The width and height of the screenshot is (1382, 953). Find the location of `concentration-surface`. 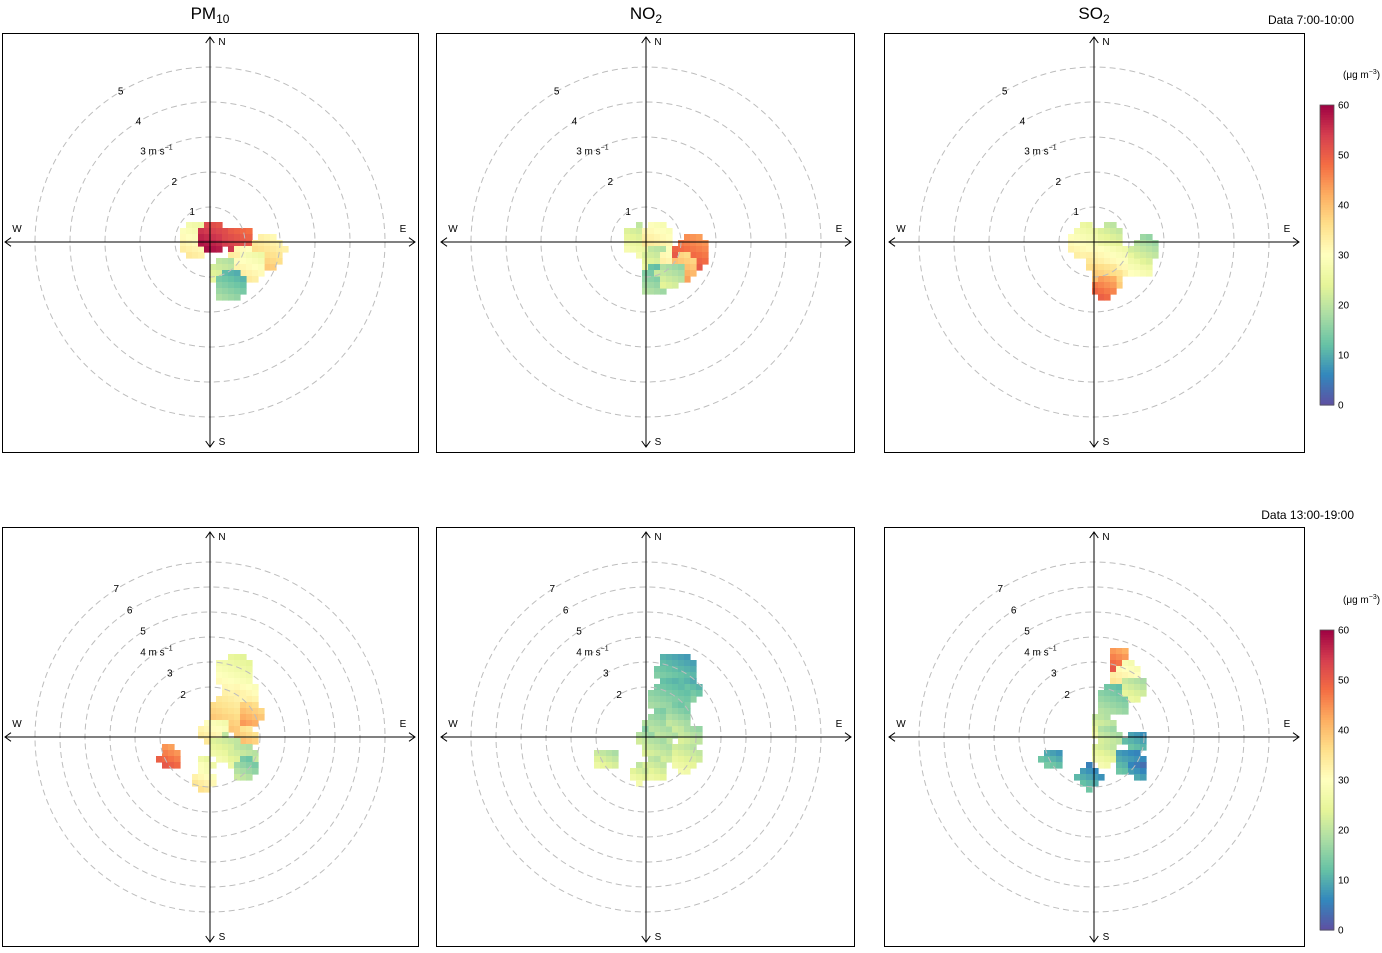

concentration-surface is located at coordinates (234, 261).